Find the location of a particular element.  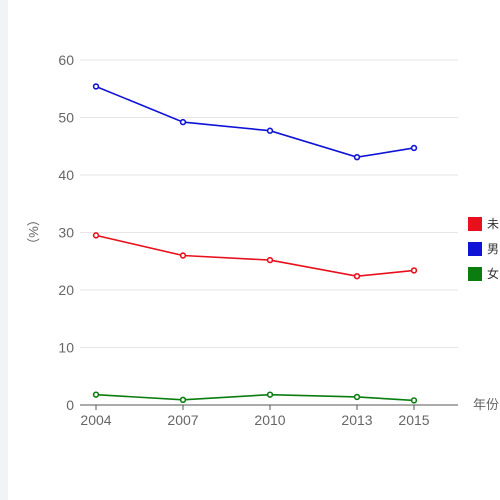

x-axis-title: 年份 is located at coordinates (486, 404).